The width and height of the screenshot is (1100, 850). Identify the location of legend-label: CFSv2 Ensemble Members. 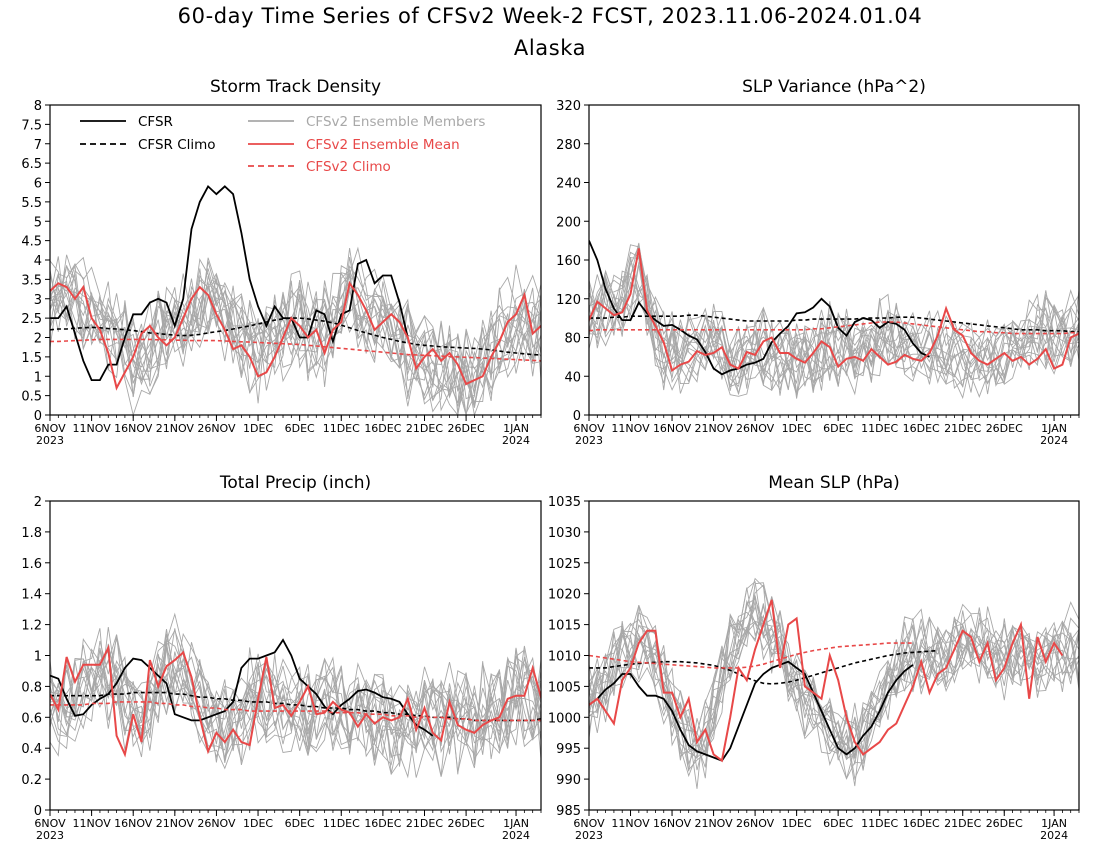
(395, 122).